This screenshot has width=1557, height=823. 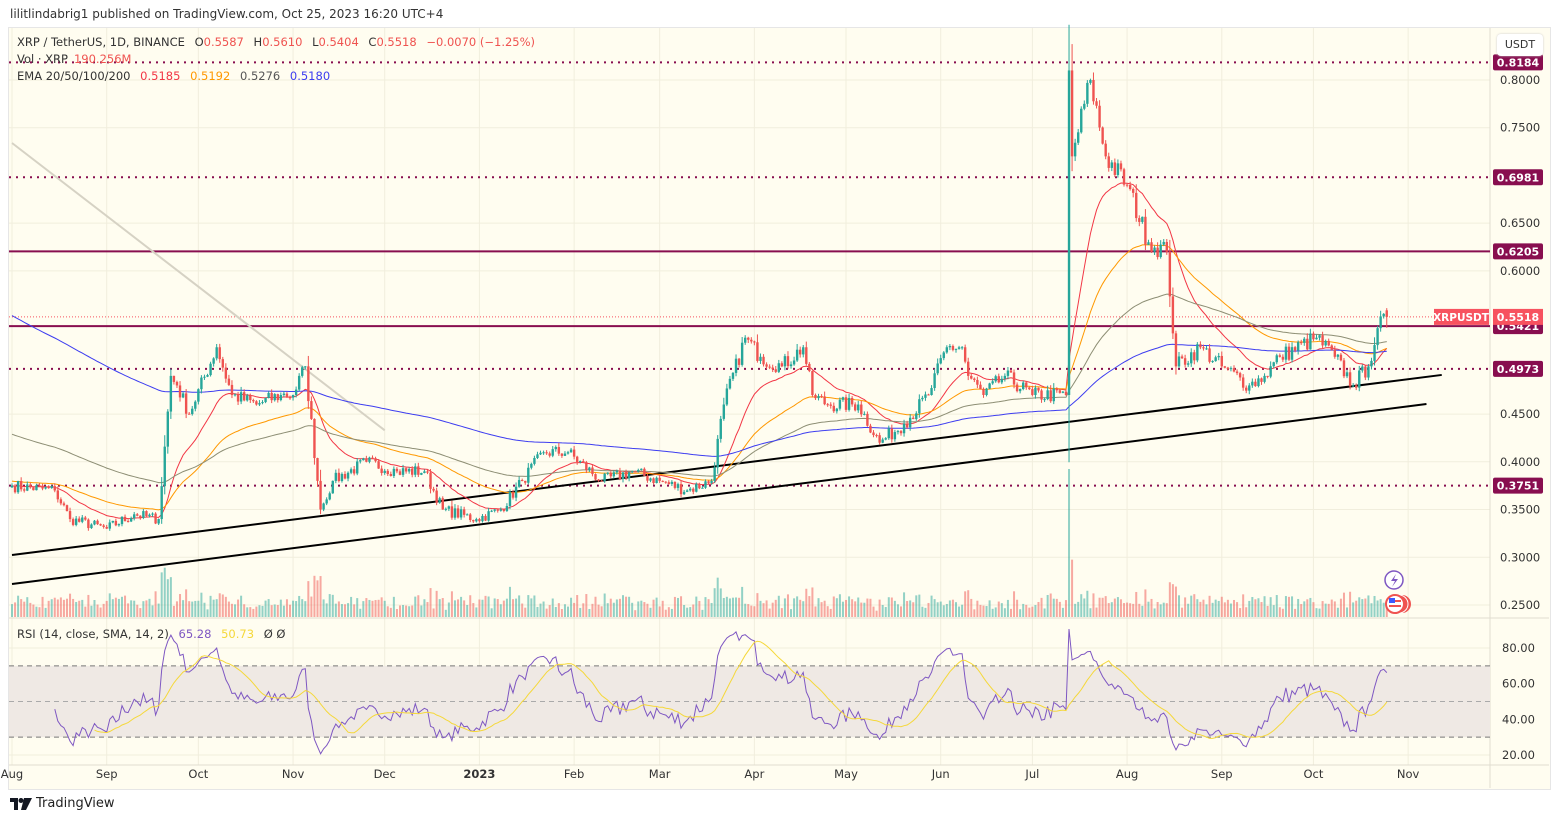 I want to click on lightning-event-icon, so click(x=1394, y=580).